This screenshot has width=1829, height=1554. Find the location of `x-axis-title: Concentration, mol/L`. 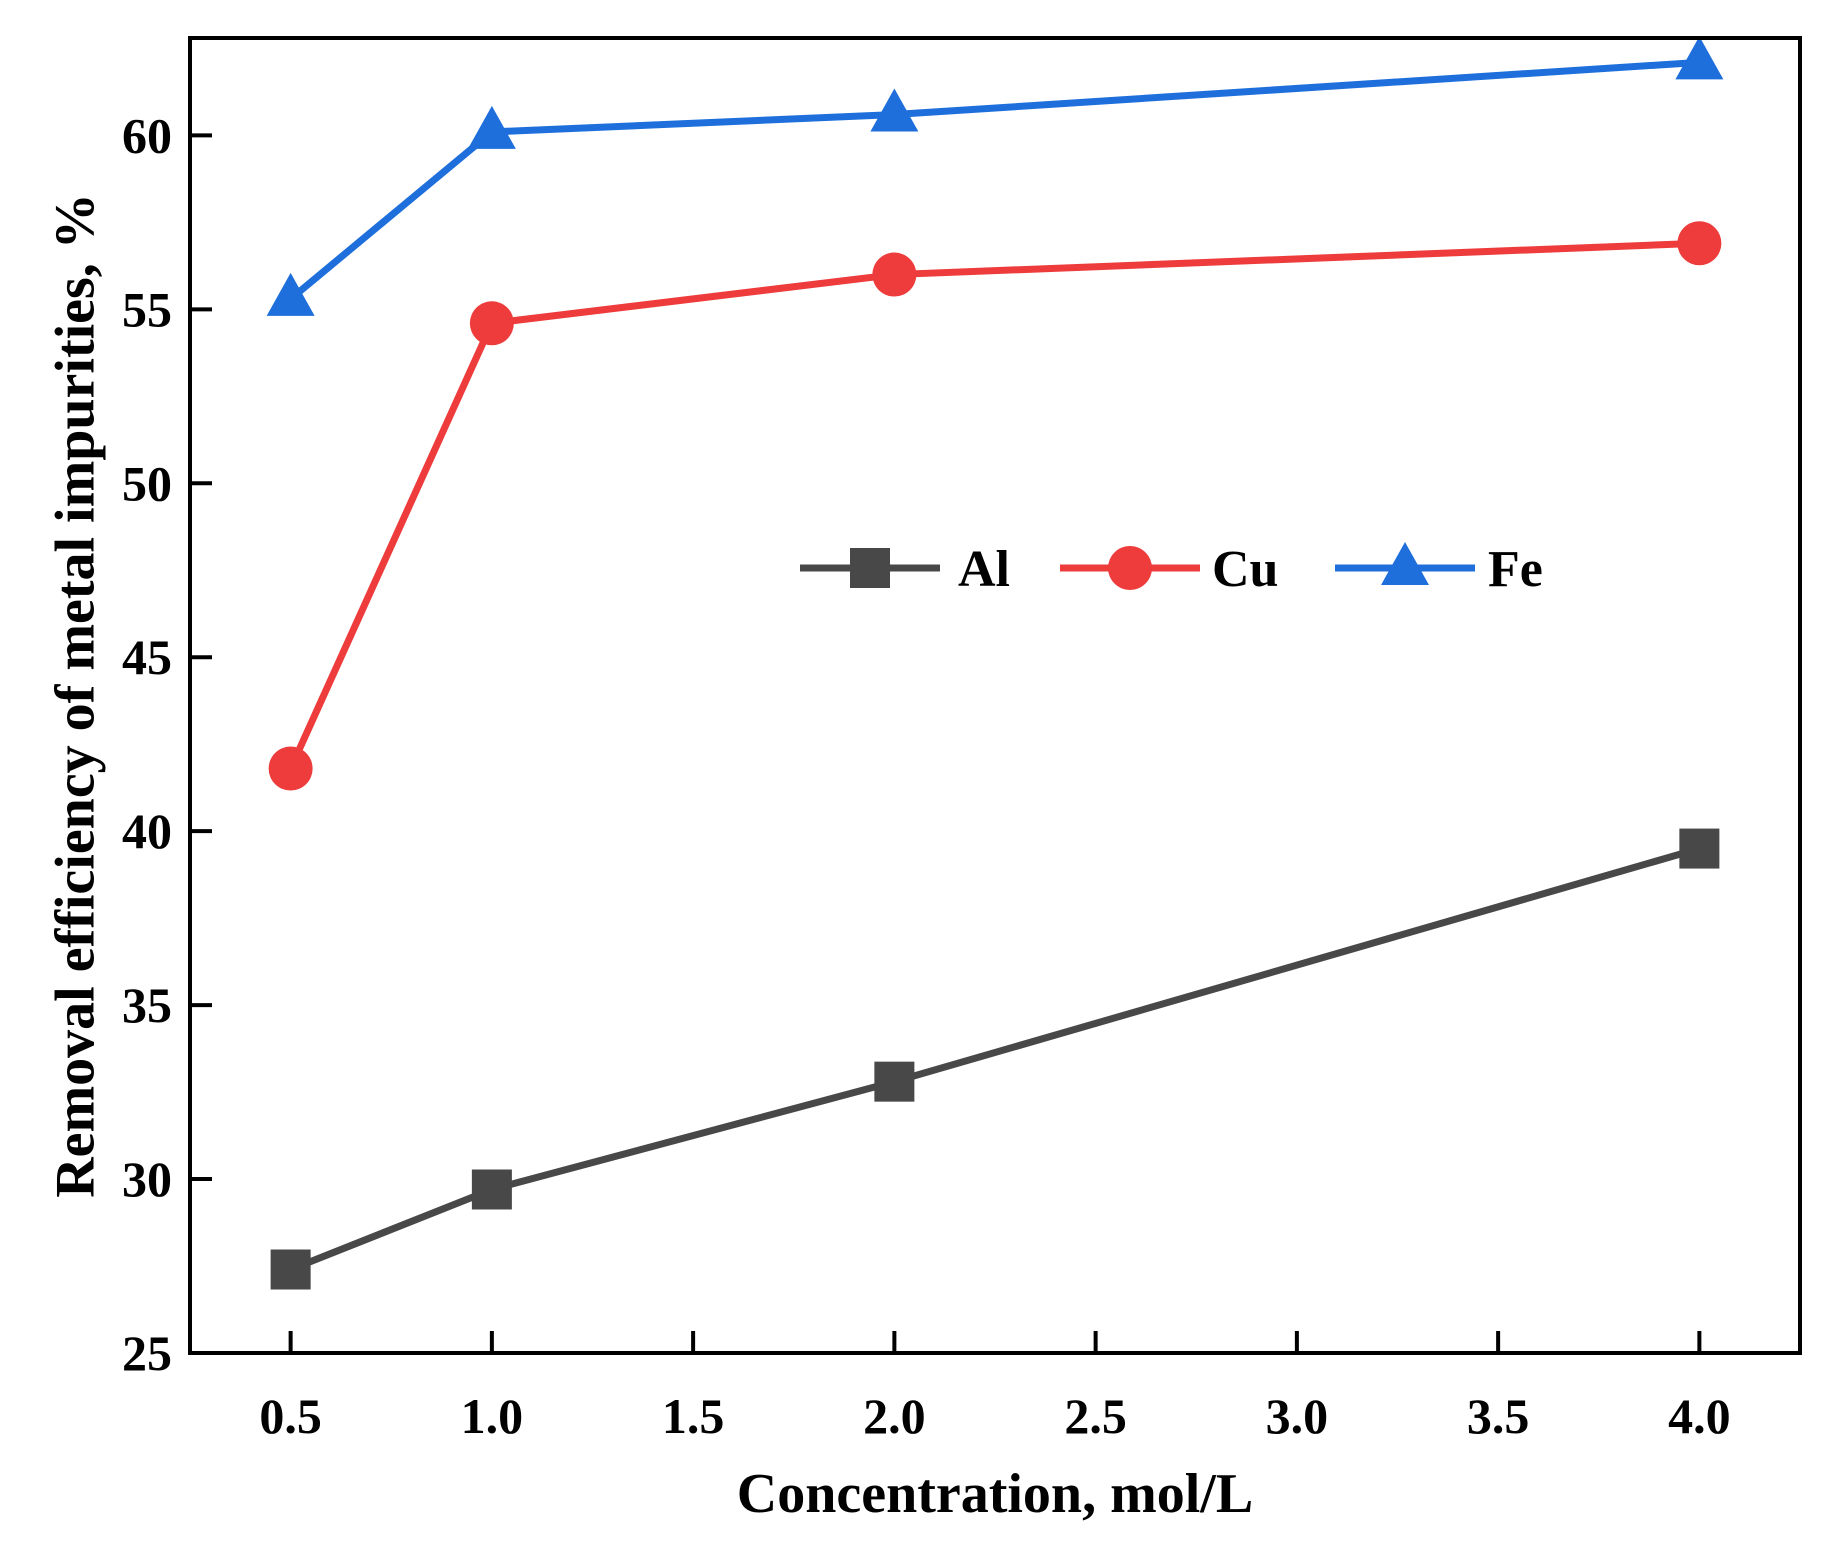

x-axis-title: Concentration, mol/L is located at coordinates (995, 1494).